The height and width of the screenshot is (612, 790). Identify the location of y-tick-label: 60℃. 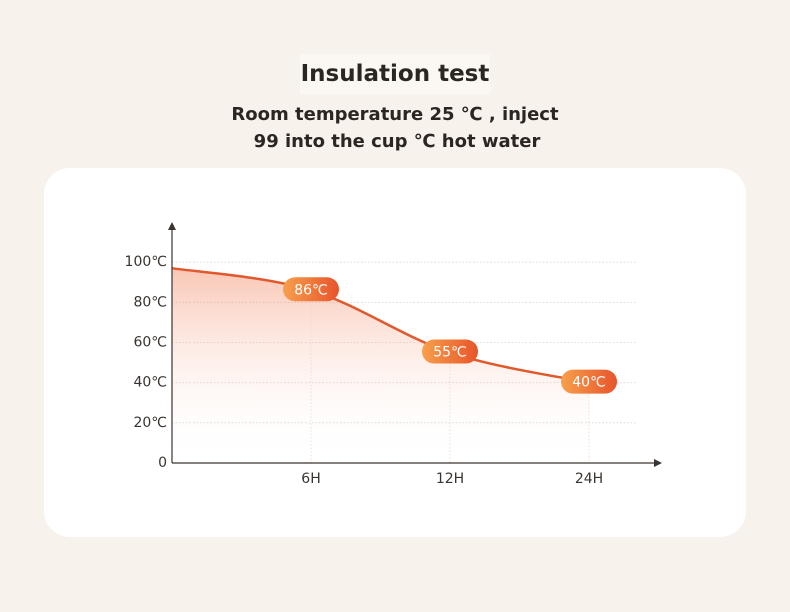
(150, 343).